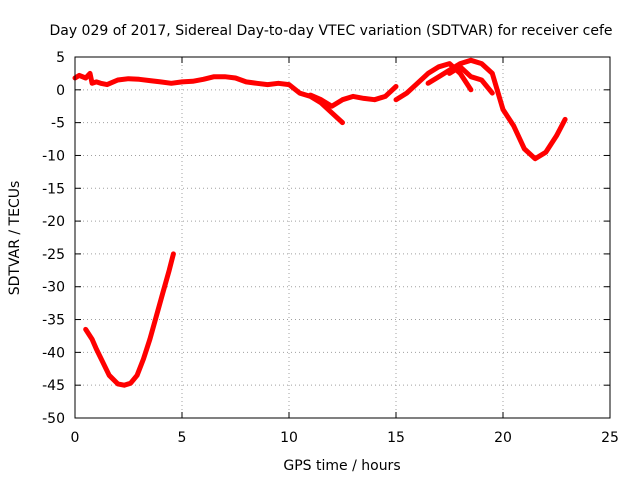  What do you see at coordinates (53, 189) in the screenshot?
I see `y-tick-label: -15` at bounding box center [53, 189].